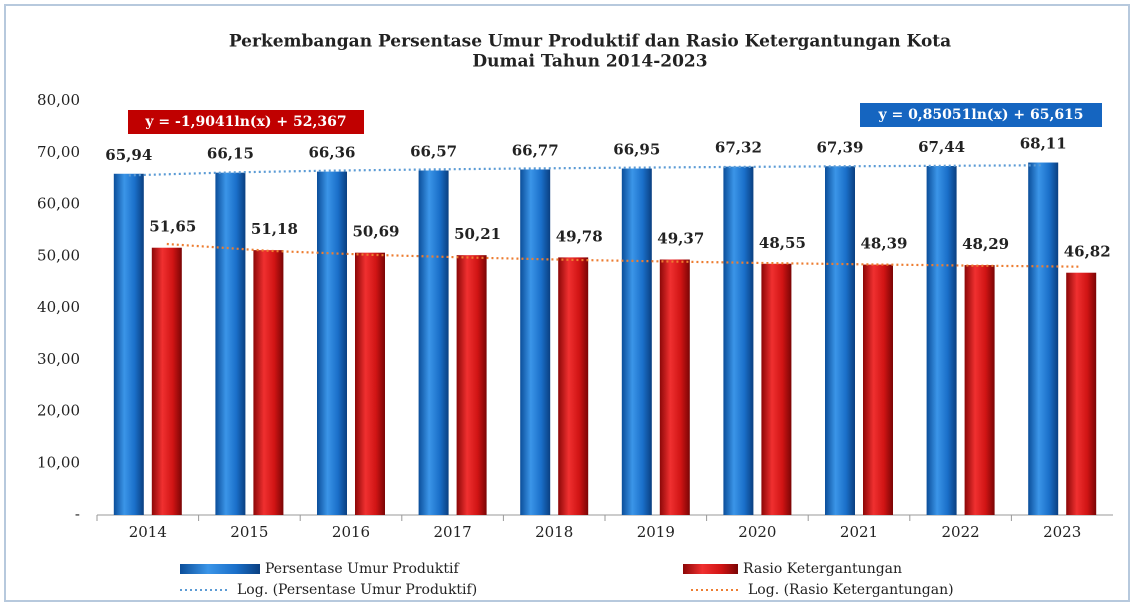 The width and height of the screenshot is (1134, 606). I want to click on data-label: 51,65, so click(172, 227).